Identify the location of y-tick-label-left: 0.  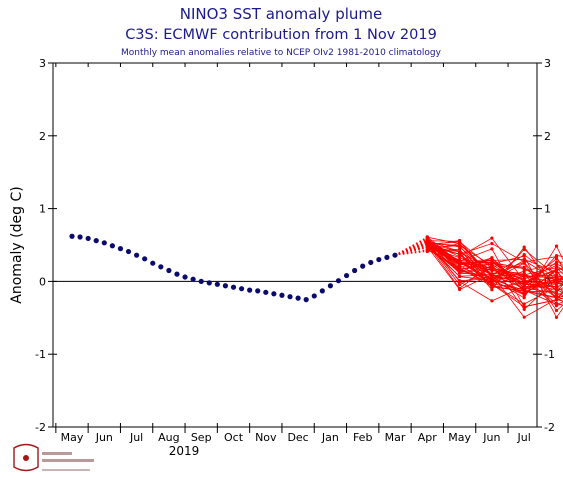
(42, 281).